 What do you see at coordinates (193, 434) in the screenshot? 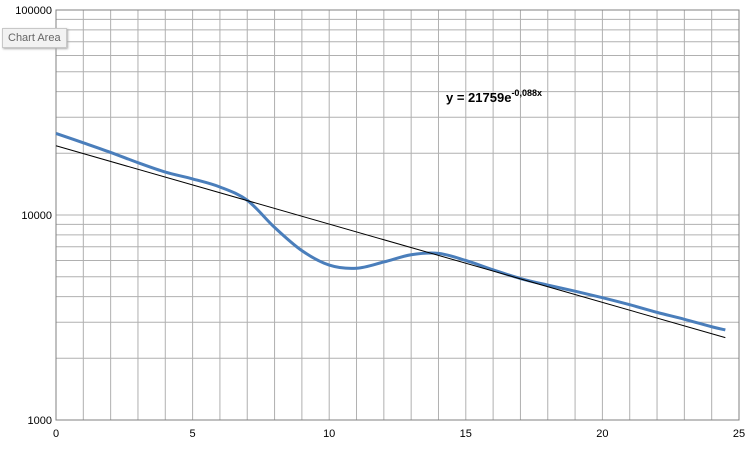
I see `x-tick-label: 5` at bounding box center [193, 434].